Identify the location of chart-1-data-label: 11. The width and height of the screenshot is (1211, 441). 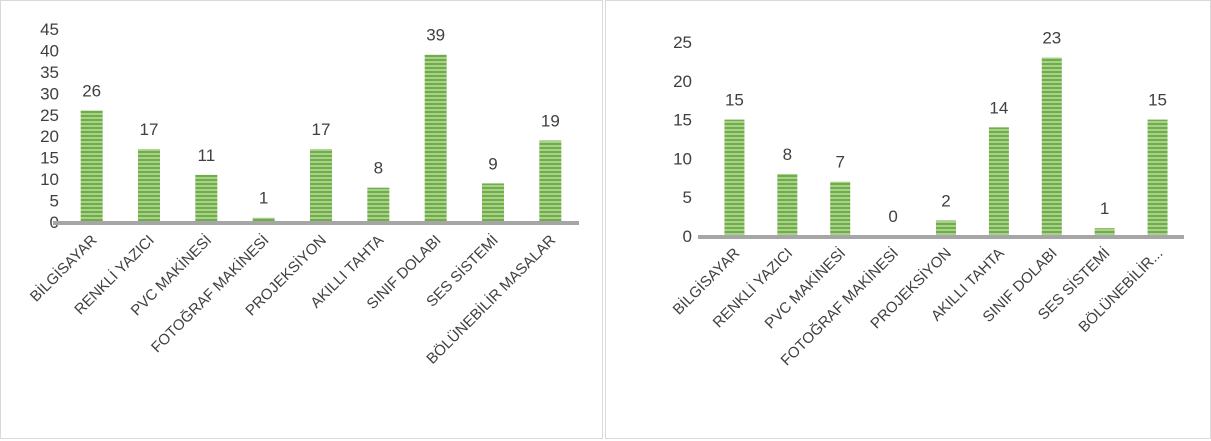
(207, 155).